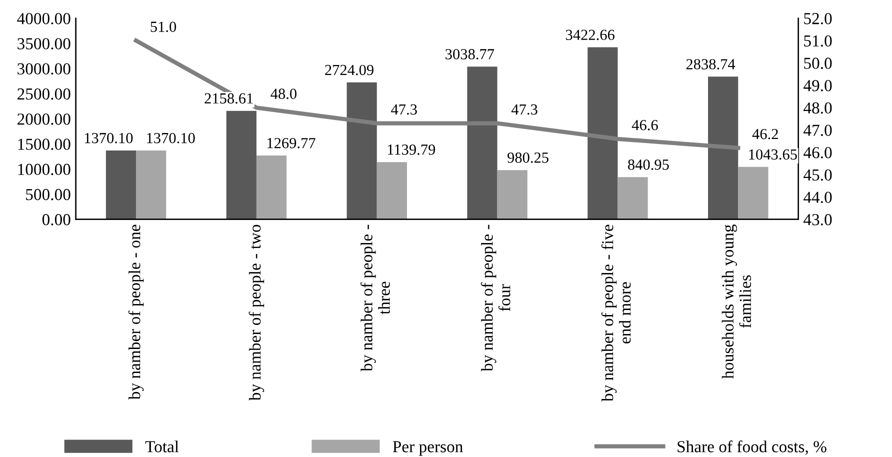  What do you see at coordinates (818, 63) in the screenshot?
I see `y2-tick-label: 50.0` at bounding box center [818, 63].